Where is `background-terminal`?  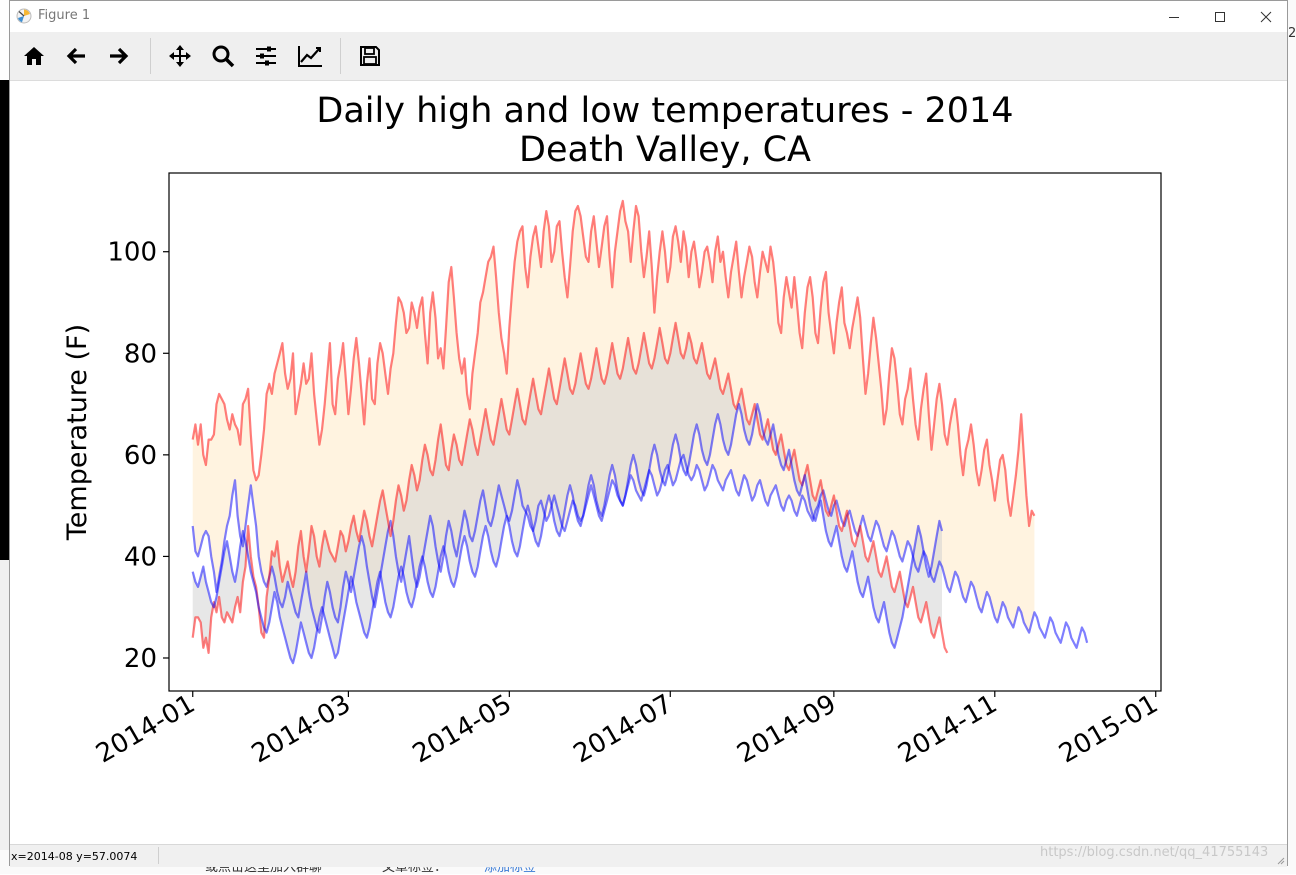
background-terminal is located at coordinates (4, 320).